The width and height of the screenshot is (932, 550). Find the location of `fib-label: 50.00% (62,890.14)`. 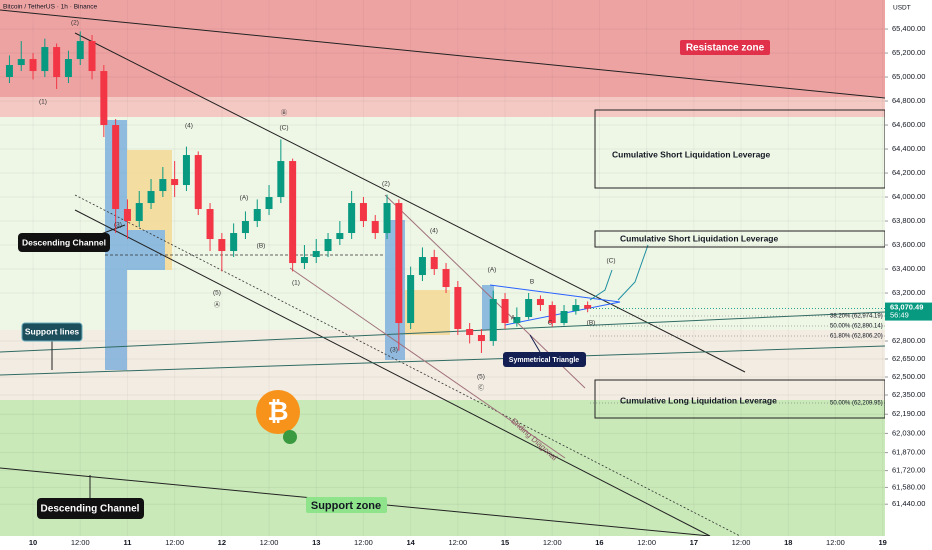

fib-label: 50.00% (62,890.14) is located at coordinates (856, 327).